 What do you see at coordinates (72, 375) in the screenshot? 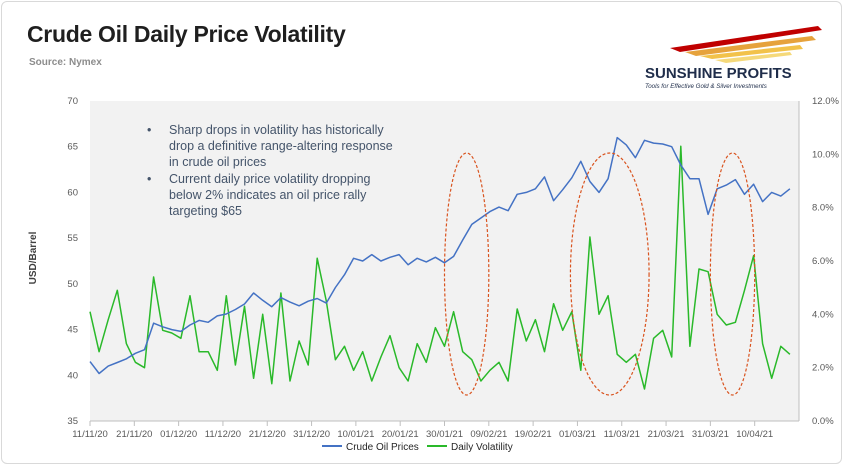
I see `y-left-tick-label: 40` at bounding box center [72, 375].